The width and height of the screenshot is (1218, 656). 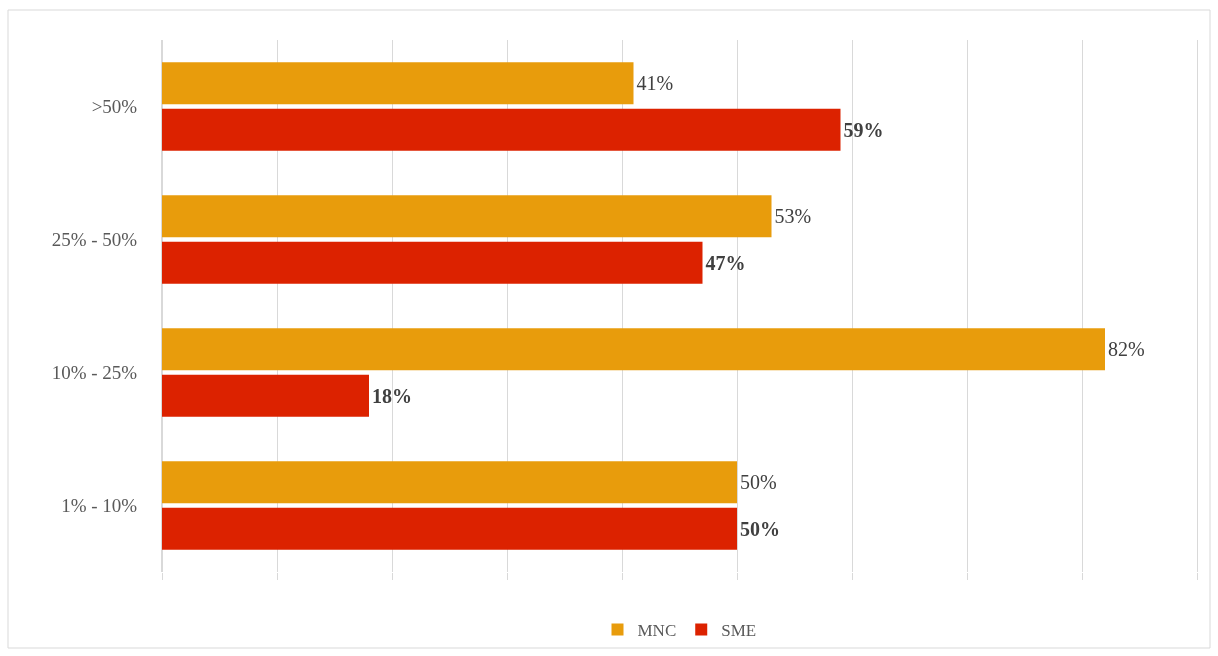 I want to click on legend-label: MNC, so click(x=657, y=631).